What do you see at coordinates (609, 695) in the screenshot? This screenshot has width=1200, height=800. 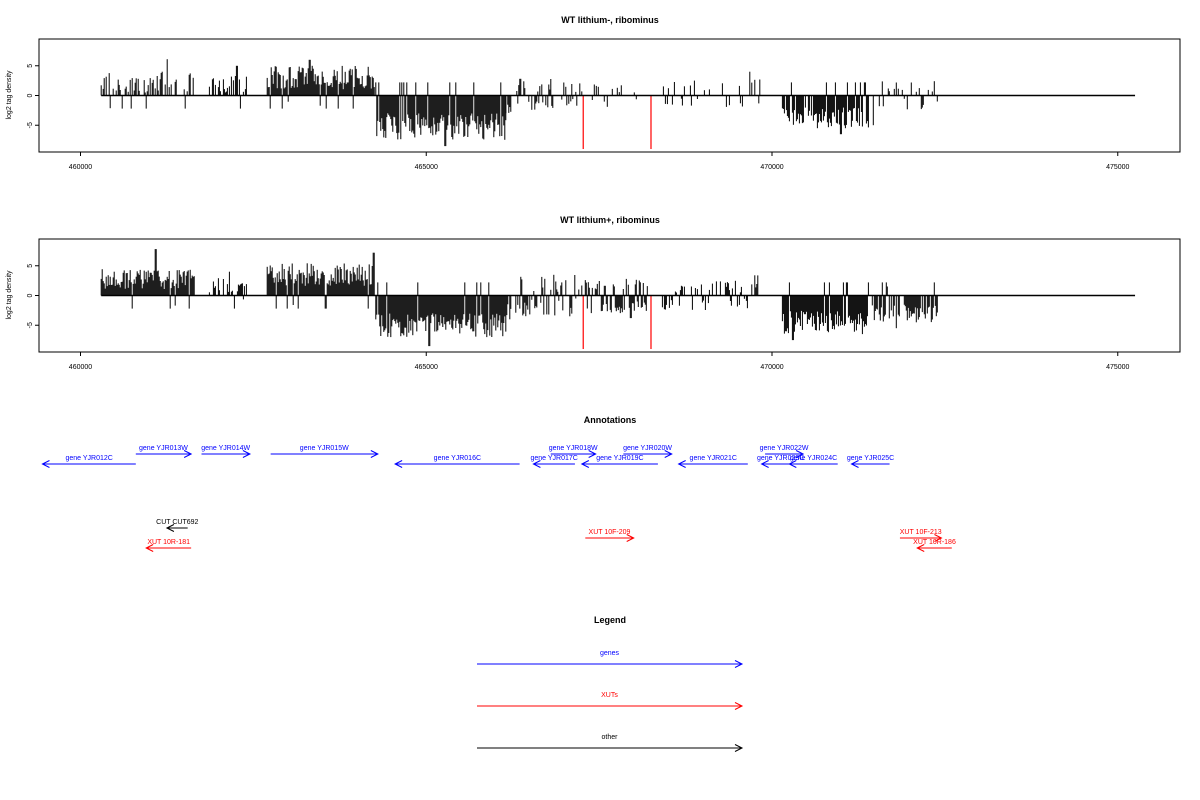 I see `legend-label: XUTs` at bounding box center [609, 695].